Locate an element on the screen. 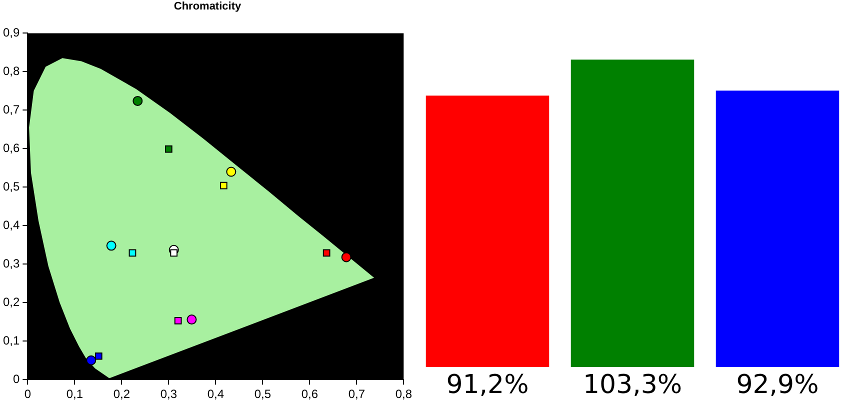  x-tick-label: 0,2 is located at coordinates (121, 394).